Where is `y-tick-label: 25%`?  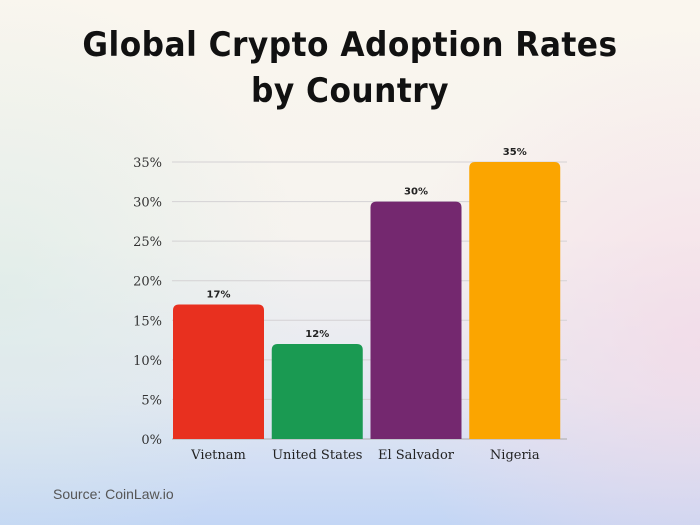
y-tick-label: 25% is located at coordinates (147, 242).